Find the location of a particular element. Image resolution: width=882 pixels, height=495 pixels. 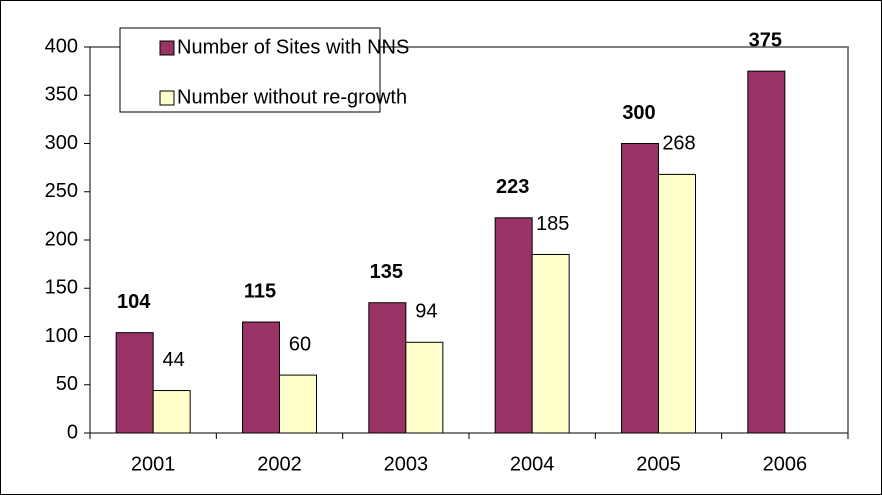

data-label: 115 is located at coordinates (260, 291).